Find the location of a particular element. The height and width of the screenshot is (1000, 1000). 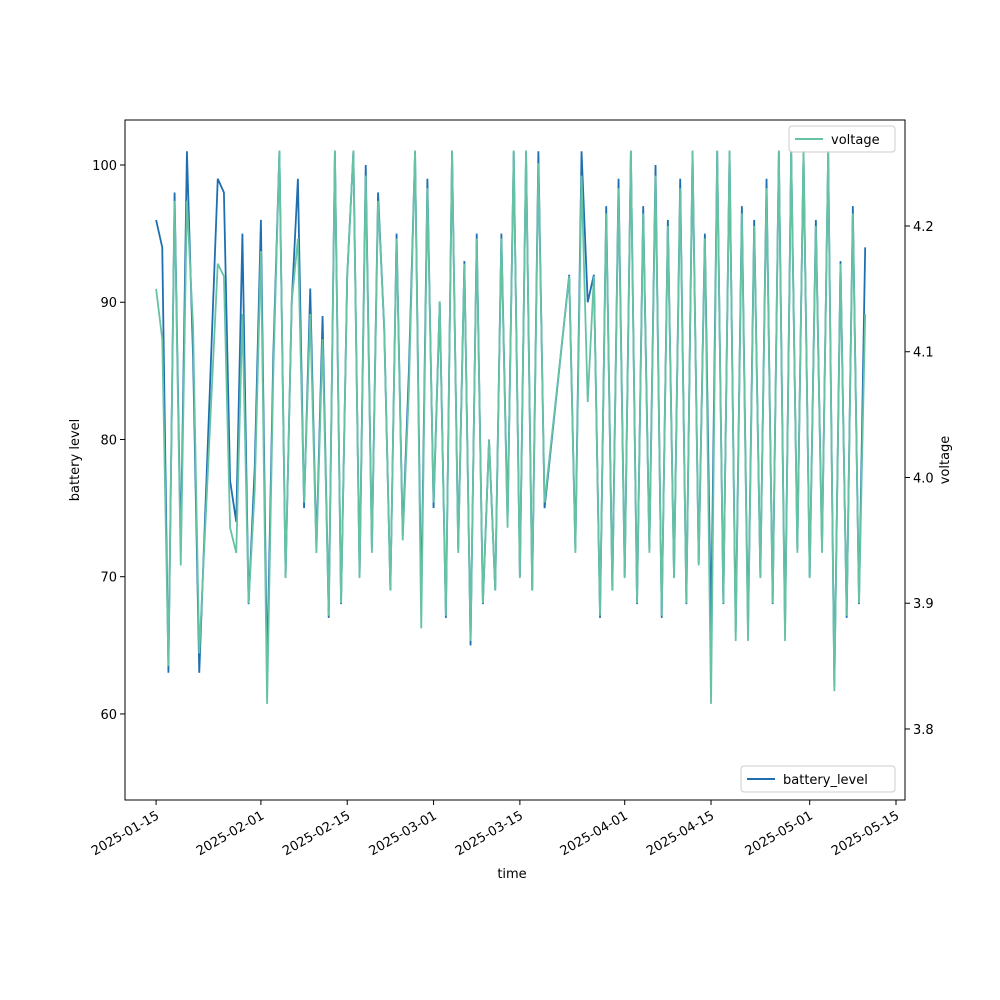

legend-label: battery_level is located at coordinates (825, 780).